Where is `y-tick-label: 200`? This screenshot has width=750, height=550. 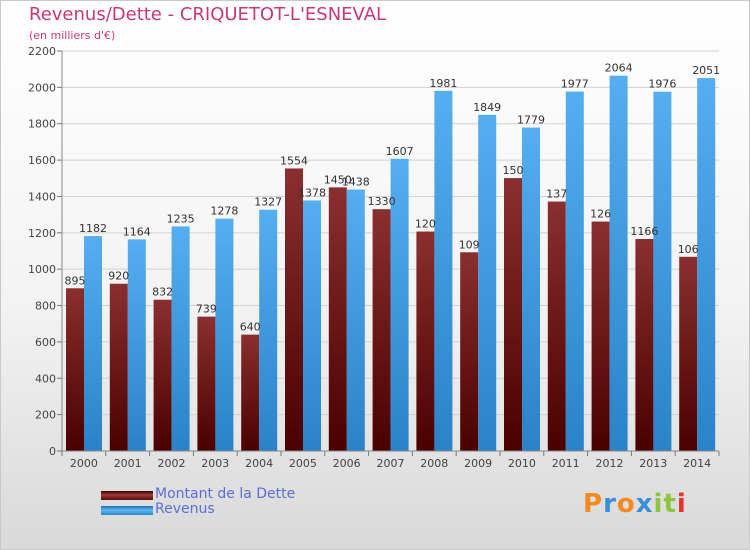 y-tick-label: 200 is located at coordinates (45, 415).